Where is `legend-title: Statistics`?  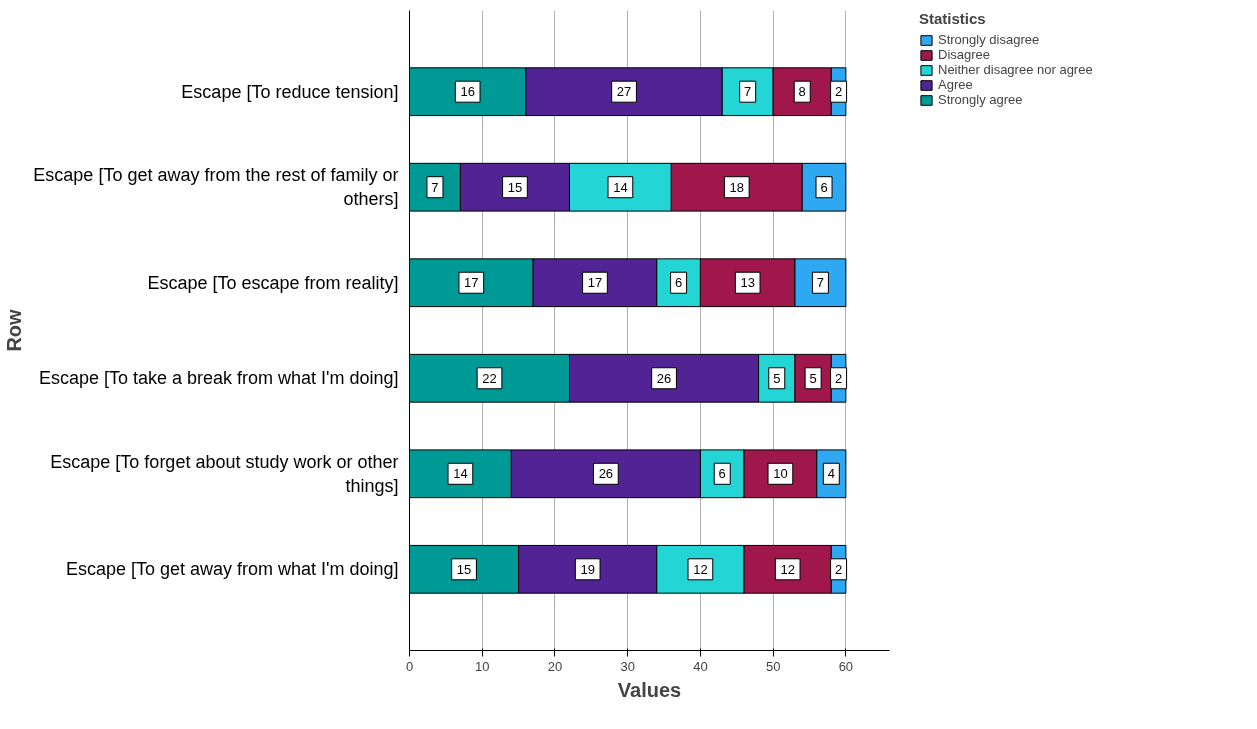 legend-title: Statistics is located at coordinates (953, 18).